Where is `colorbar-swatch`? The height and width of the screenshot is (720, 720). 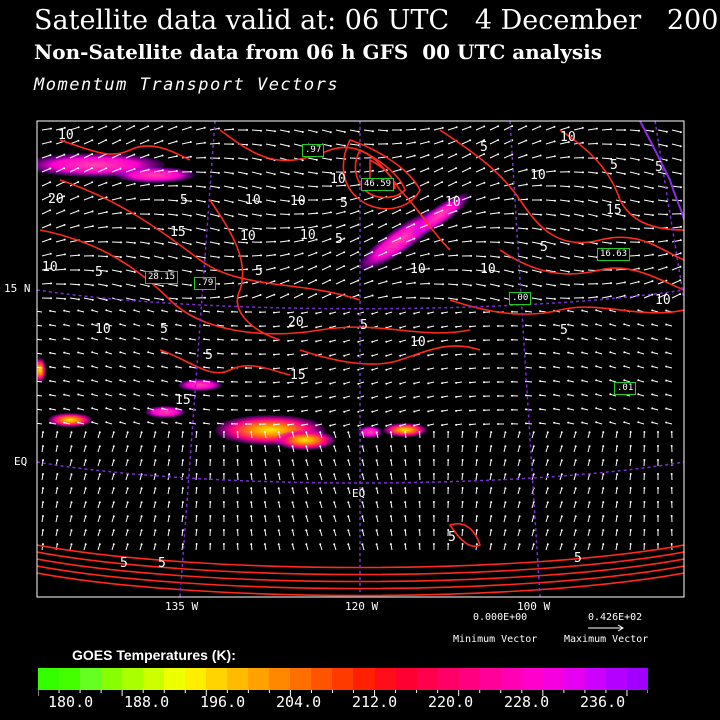
colorbar-swatch is located at coordinates (469, 679).